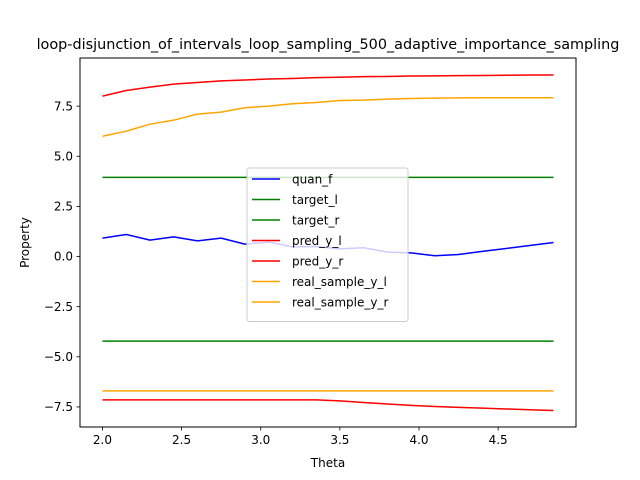  Describe the element at coordinates (328, 405) in the screenshot. I see `series-line-pred-y-r` at that location.